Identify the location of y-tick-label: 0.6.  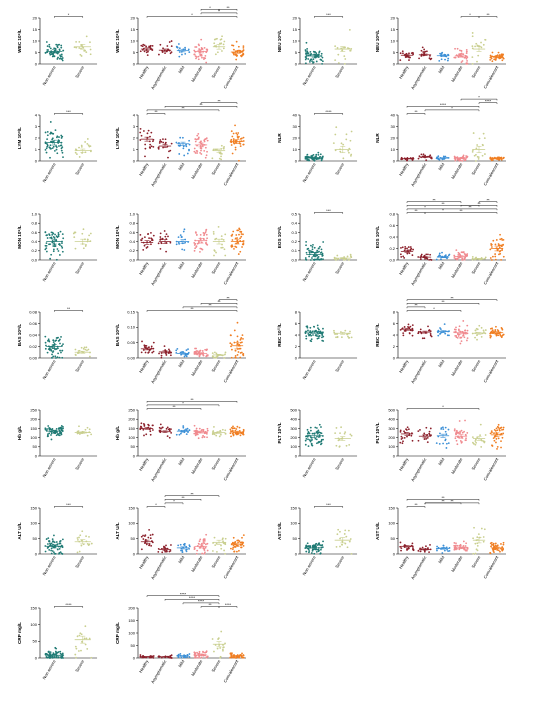
(132, 232).